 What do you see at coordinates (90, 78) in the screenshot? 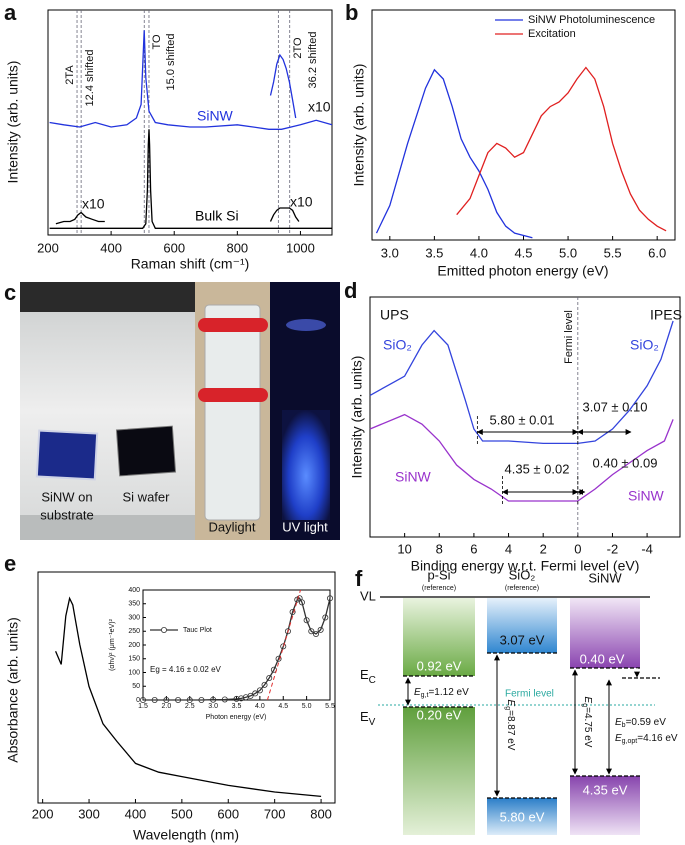
I see `annotation: 12.4 shifted` at bounding box center [90, 78].